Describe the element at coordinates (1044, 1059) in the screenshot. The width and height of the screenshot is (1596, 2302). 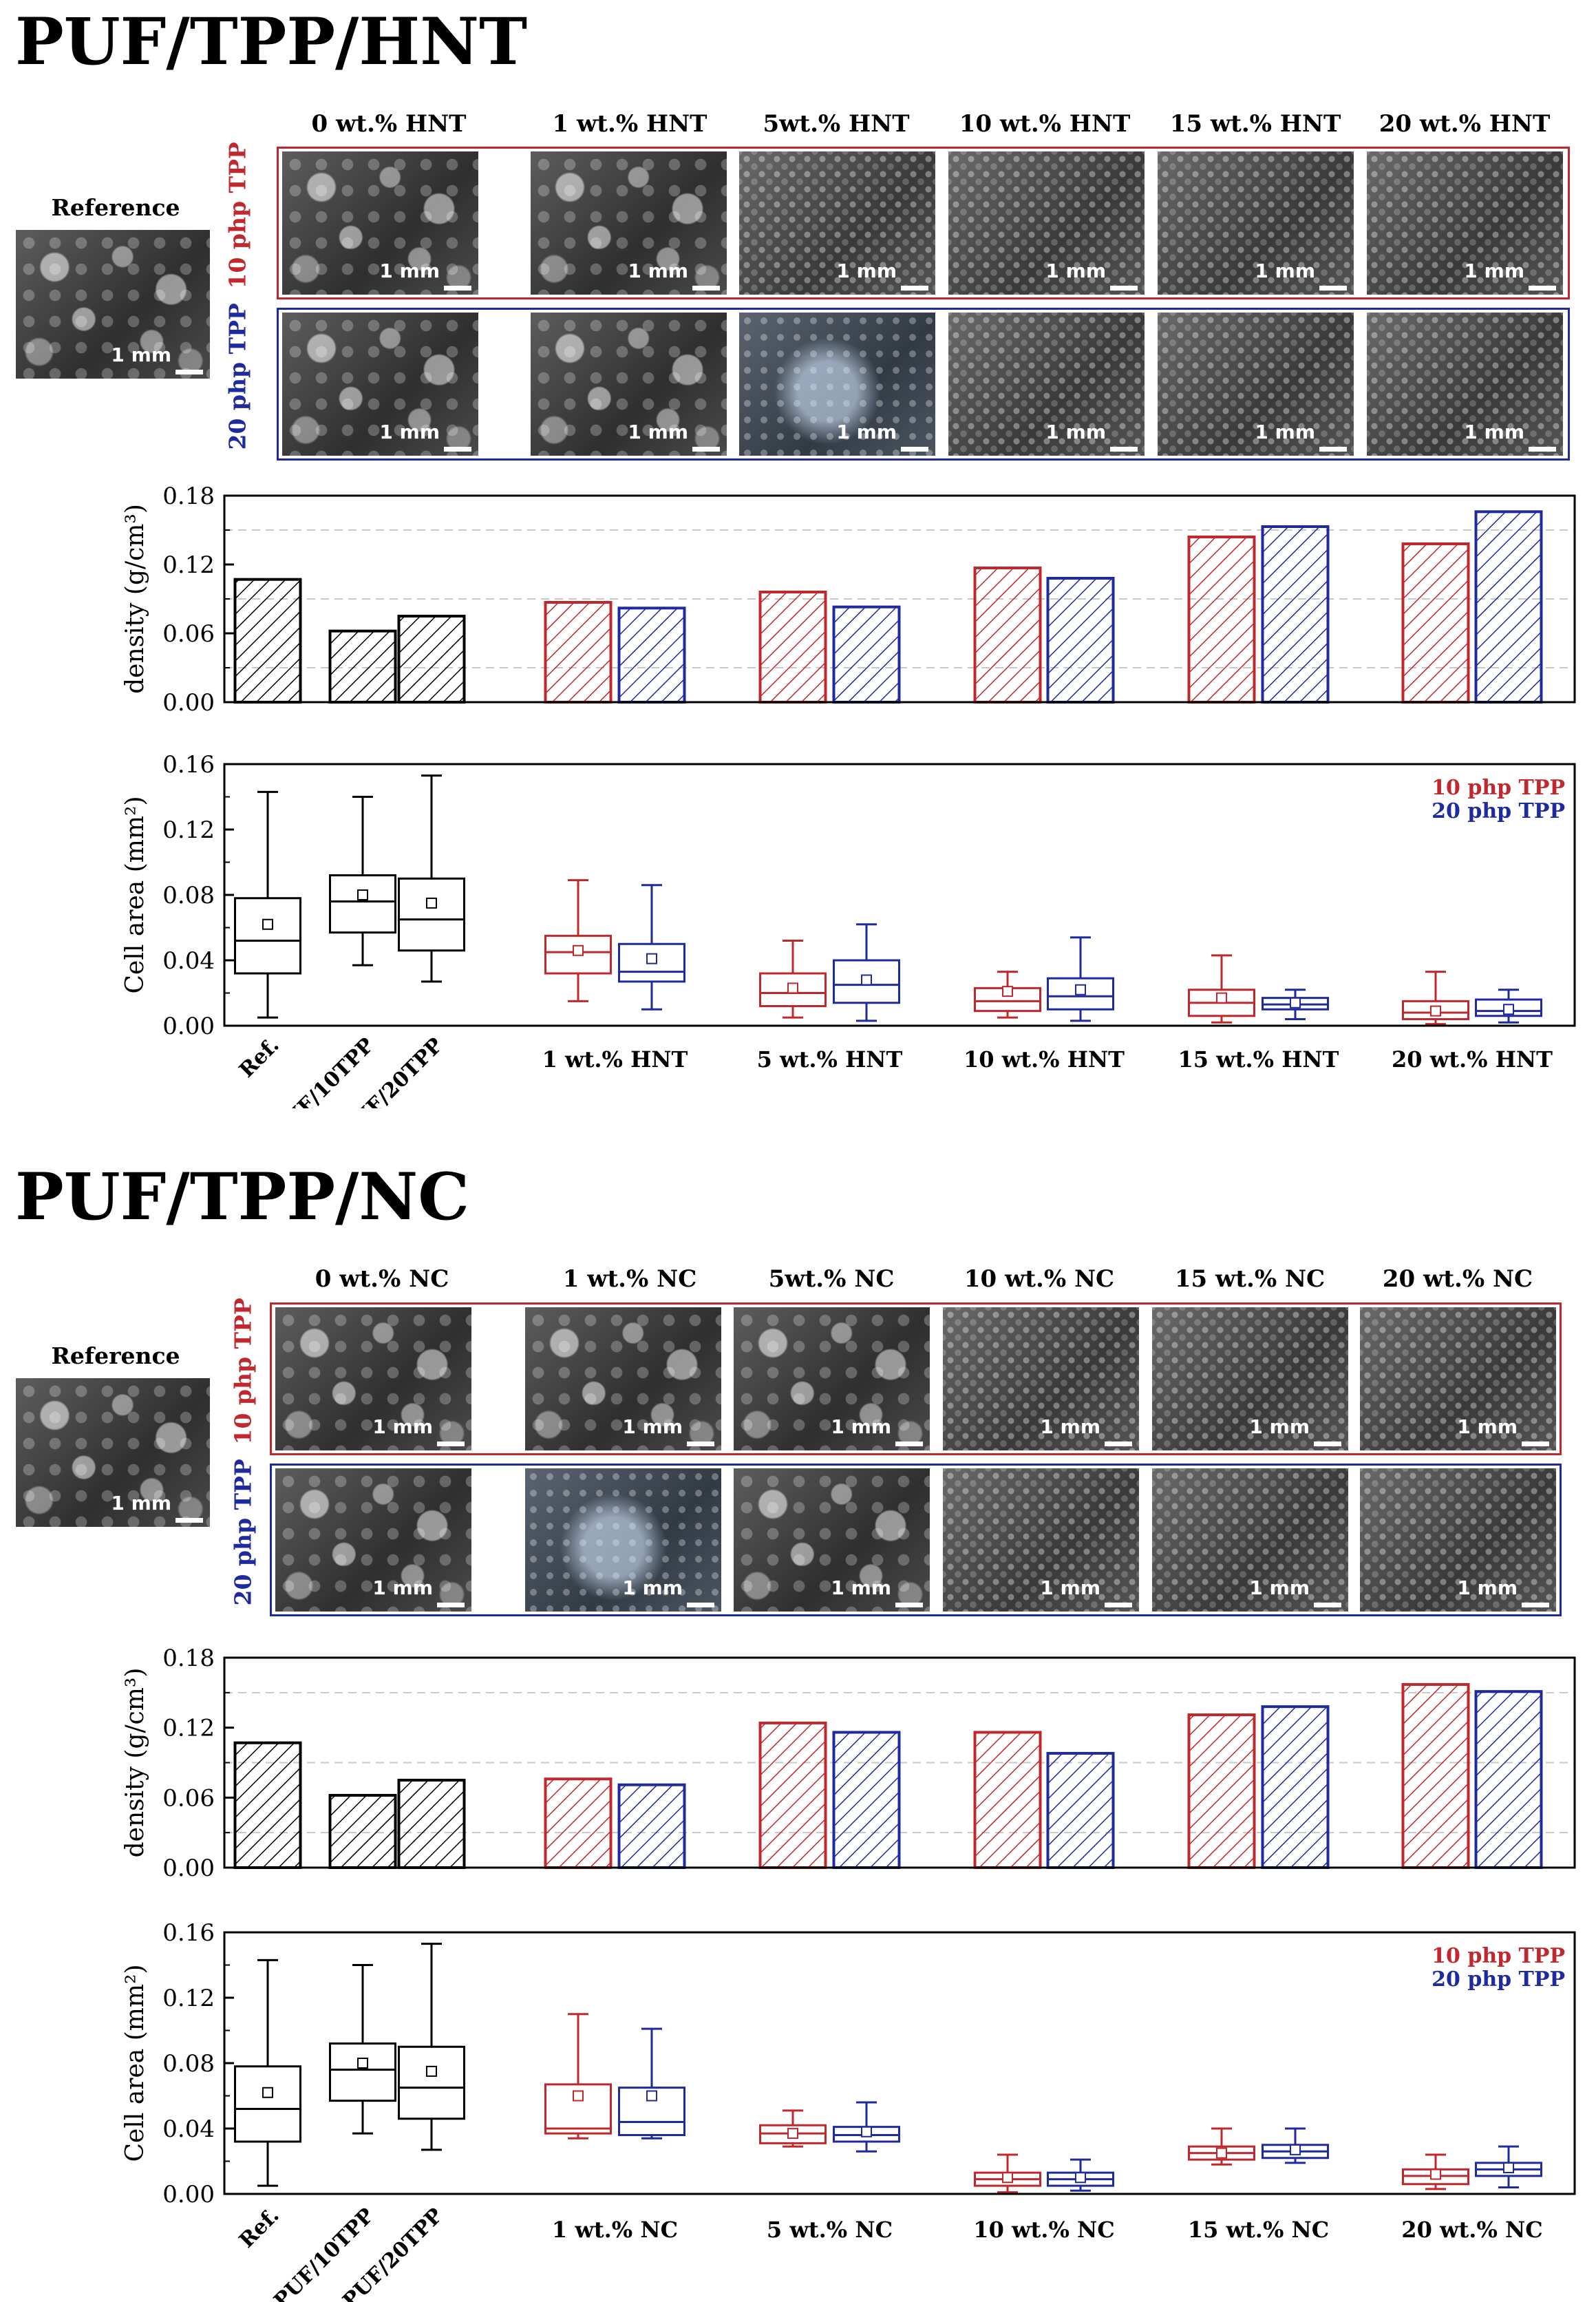
I see `x-tick-label: 10 wt.% HNT` at that location.